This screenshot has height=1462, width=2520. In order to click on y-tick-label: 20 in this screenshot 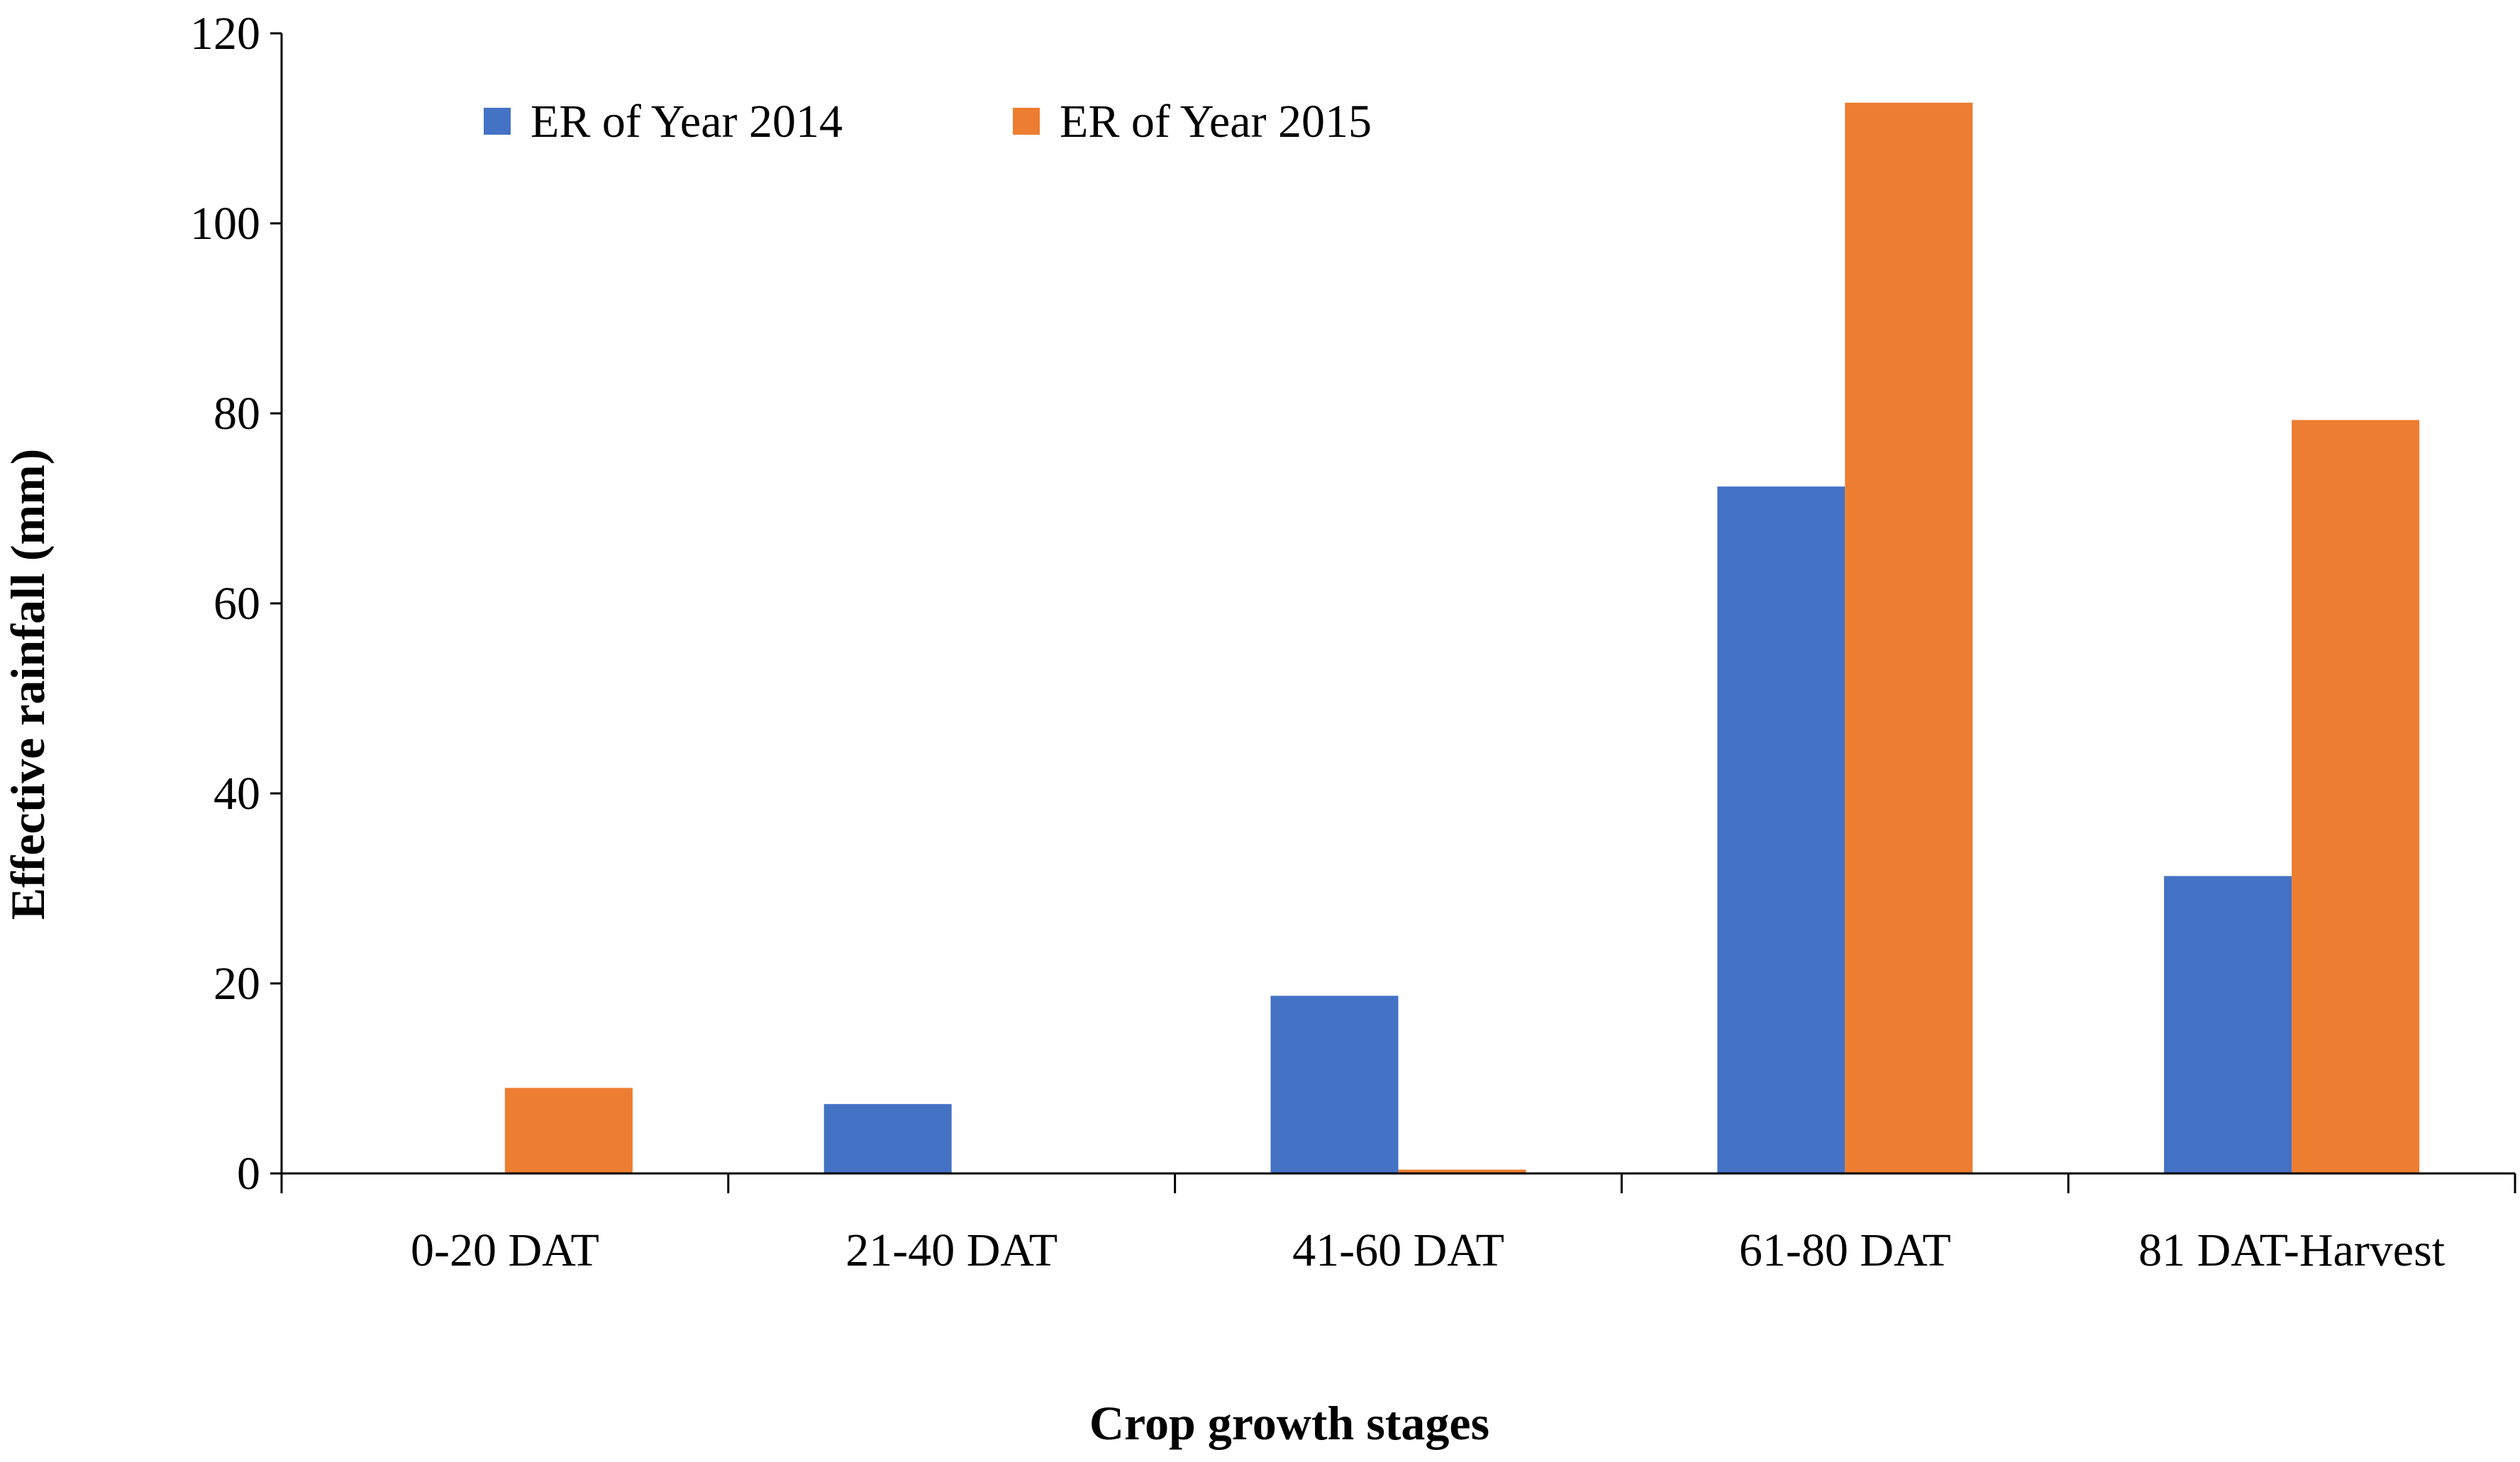, I will do `click(237, 984)`.